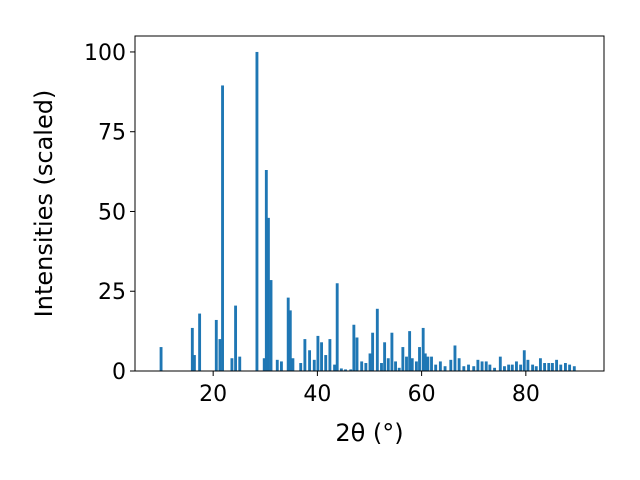  Describe the element at coordinates (317, 394) in the screenshot. I see `x-tick-label: 40` at that location.